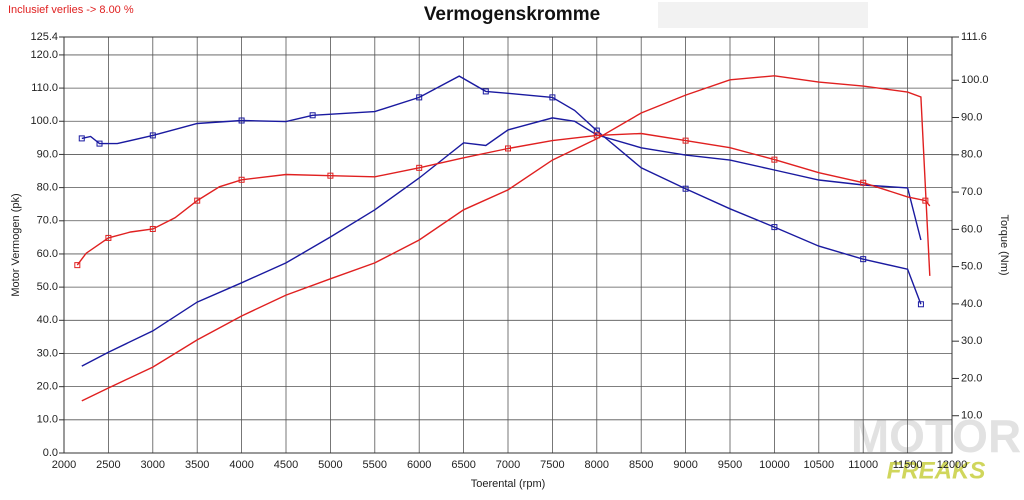 Image resolution: width=1024 pixels, height=500 pixels. What do you see at coordinates (641, 465) in the screenshot?
I see `x-tick-label: 8500` at bounding box center [641, 465].